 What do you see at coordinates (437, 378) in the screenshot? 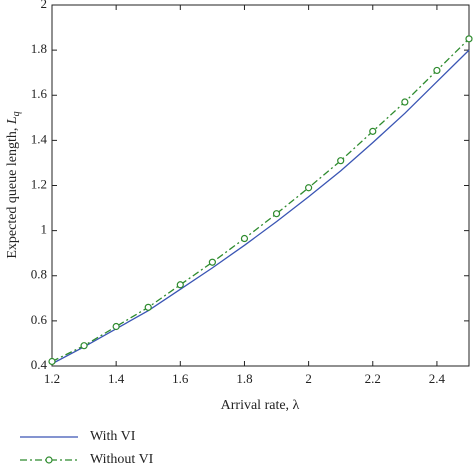
I see `x-tick-label: 2.4` at bounding box center [437, 378].